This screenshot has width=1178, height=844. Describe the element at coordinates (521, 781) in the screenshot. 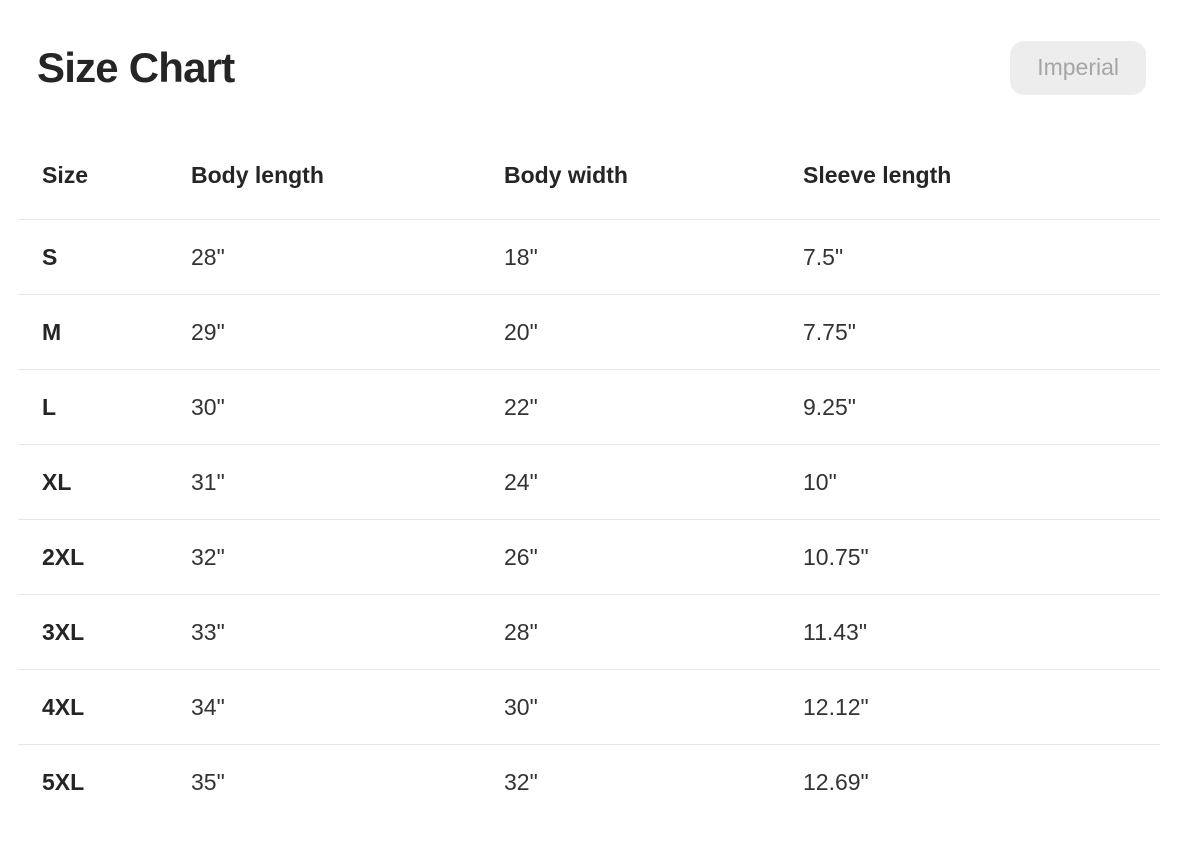

I see `body-width-cell: 32"` at that location.